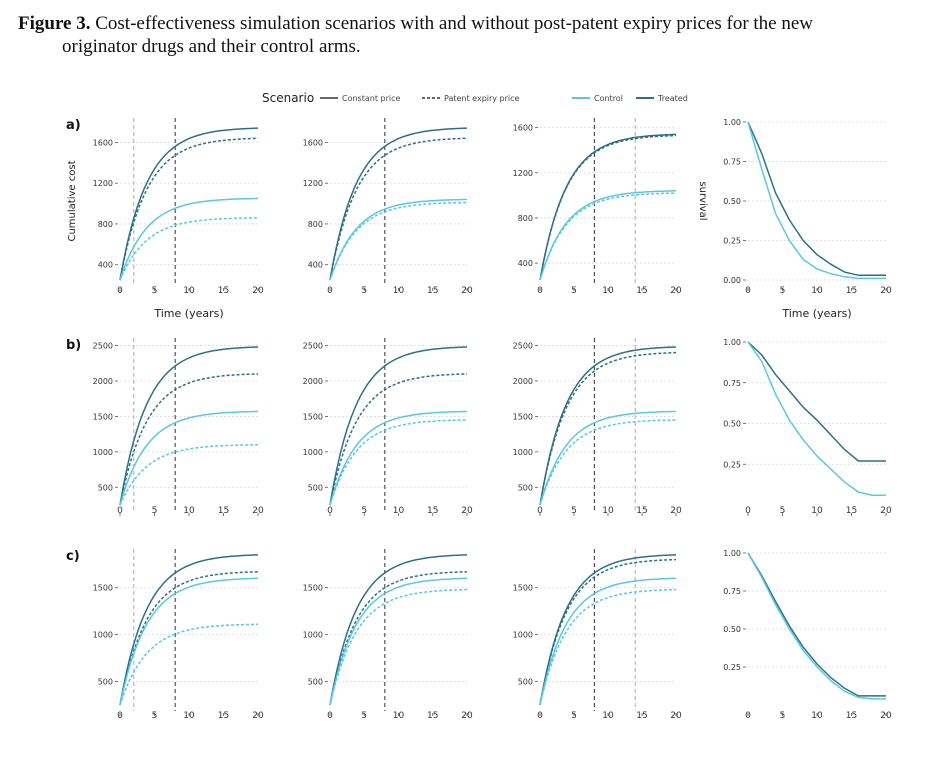  I want to click on row-label: c), so click(73, 556).